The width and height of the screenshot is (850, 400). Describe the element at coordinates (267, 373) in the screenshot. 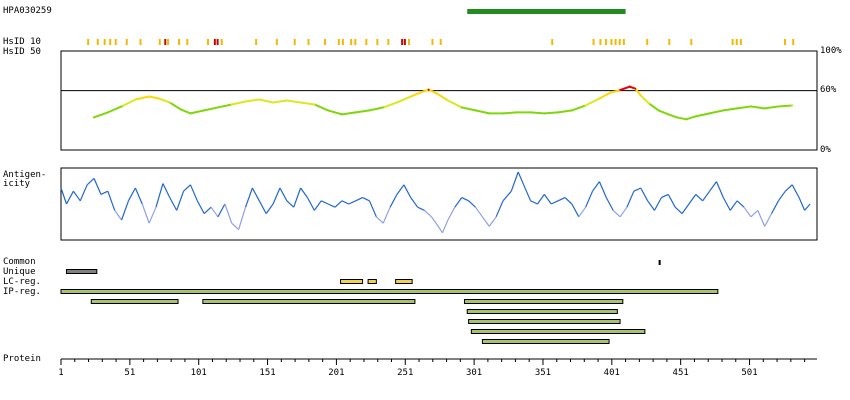

I see `x-tick-label: 151` at that location.